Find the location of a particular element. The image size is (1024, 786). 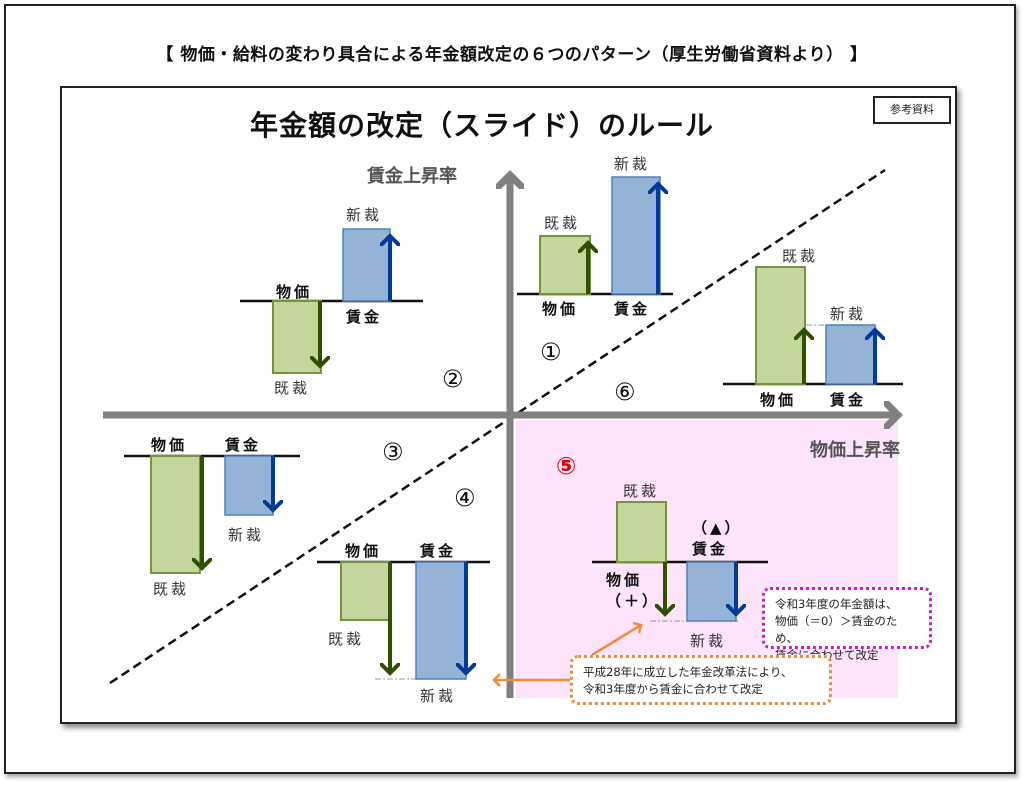

p2-new-label: 新裁 is located at coordinates (364, 215).